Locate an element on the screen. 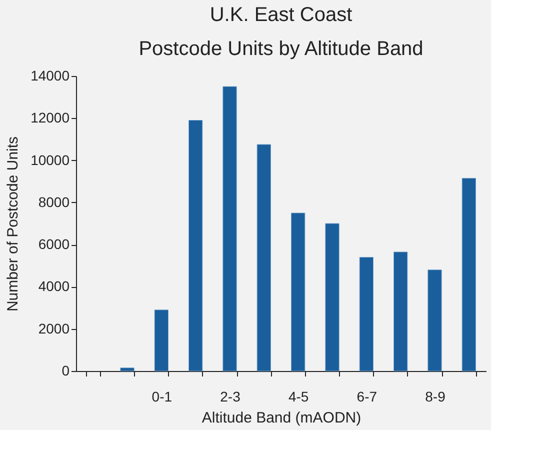  y-tick-label: 2000 is located at coordinates (54, 328).